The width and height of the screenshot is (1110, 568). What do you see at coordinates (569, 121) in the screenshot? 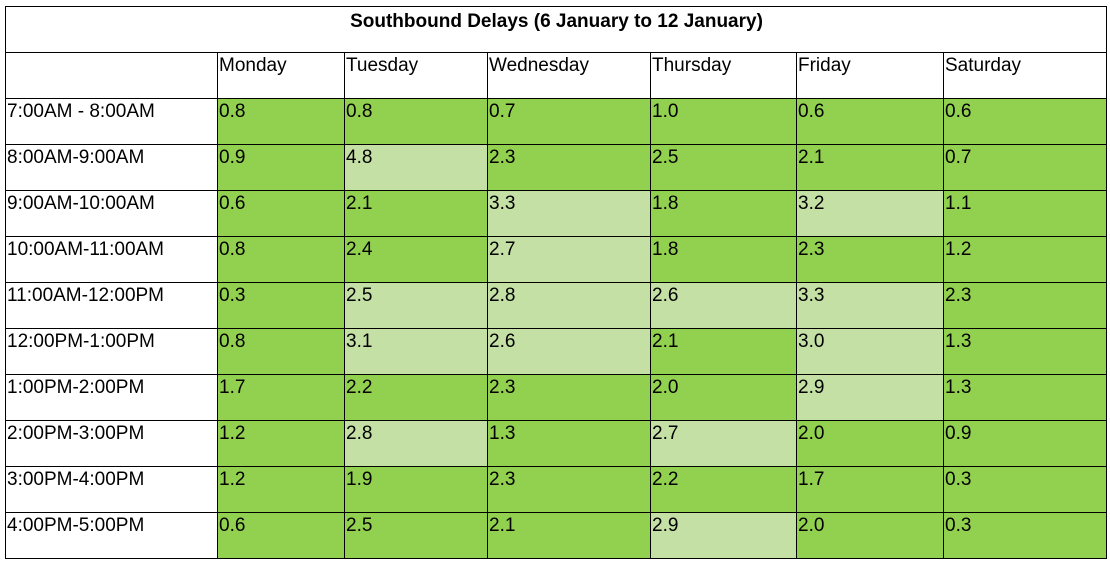
I see `delay-cell-wednesday: 0.7` at bounding box center [569, 121].